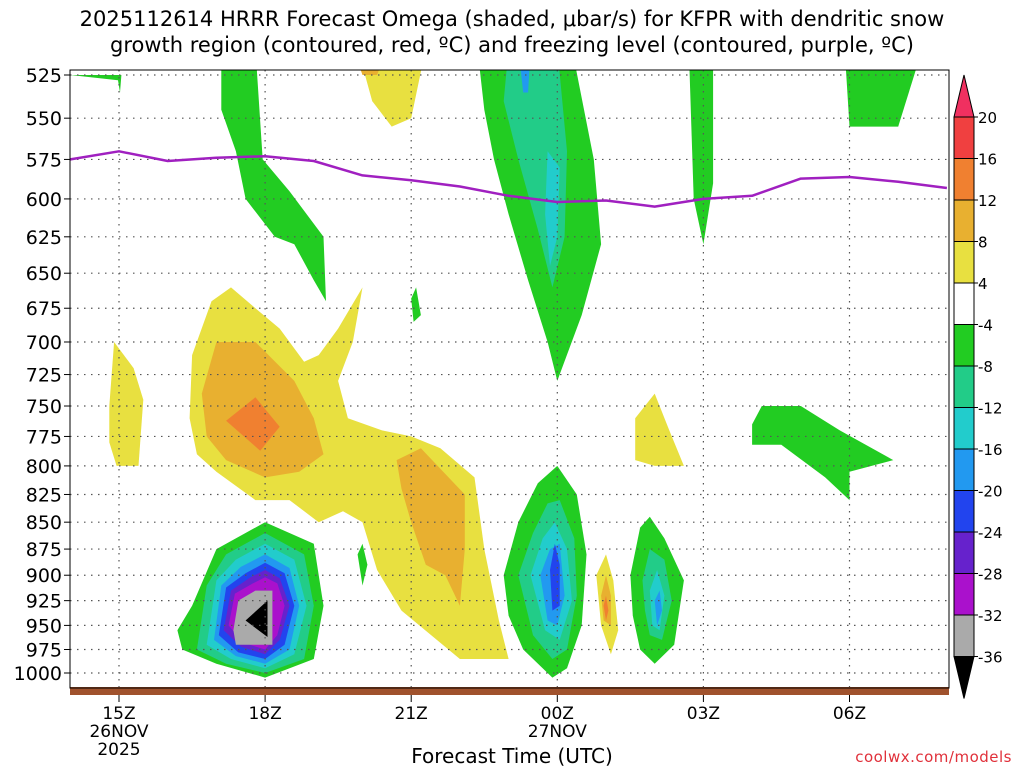 This screenshot has width=1024, height=768. I want to click on y-tick-label-650: 650, so click(44, 274).